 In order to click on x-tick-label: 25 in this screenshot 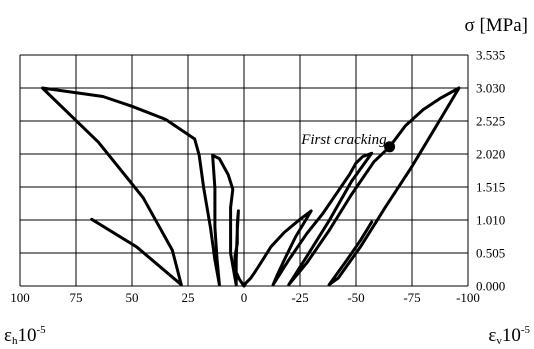, I will do `click(188, 297)`.